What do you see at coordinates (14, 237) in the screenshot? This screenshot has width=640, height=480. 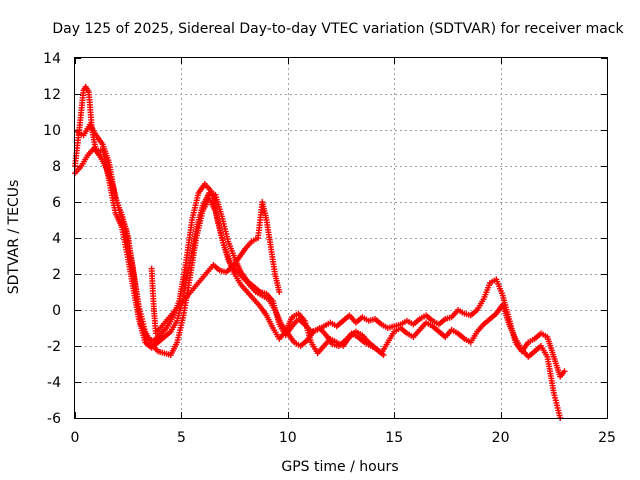 I see `y-axis-label: SDTVAR / TECUs` at bounding box center [14, 237].